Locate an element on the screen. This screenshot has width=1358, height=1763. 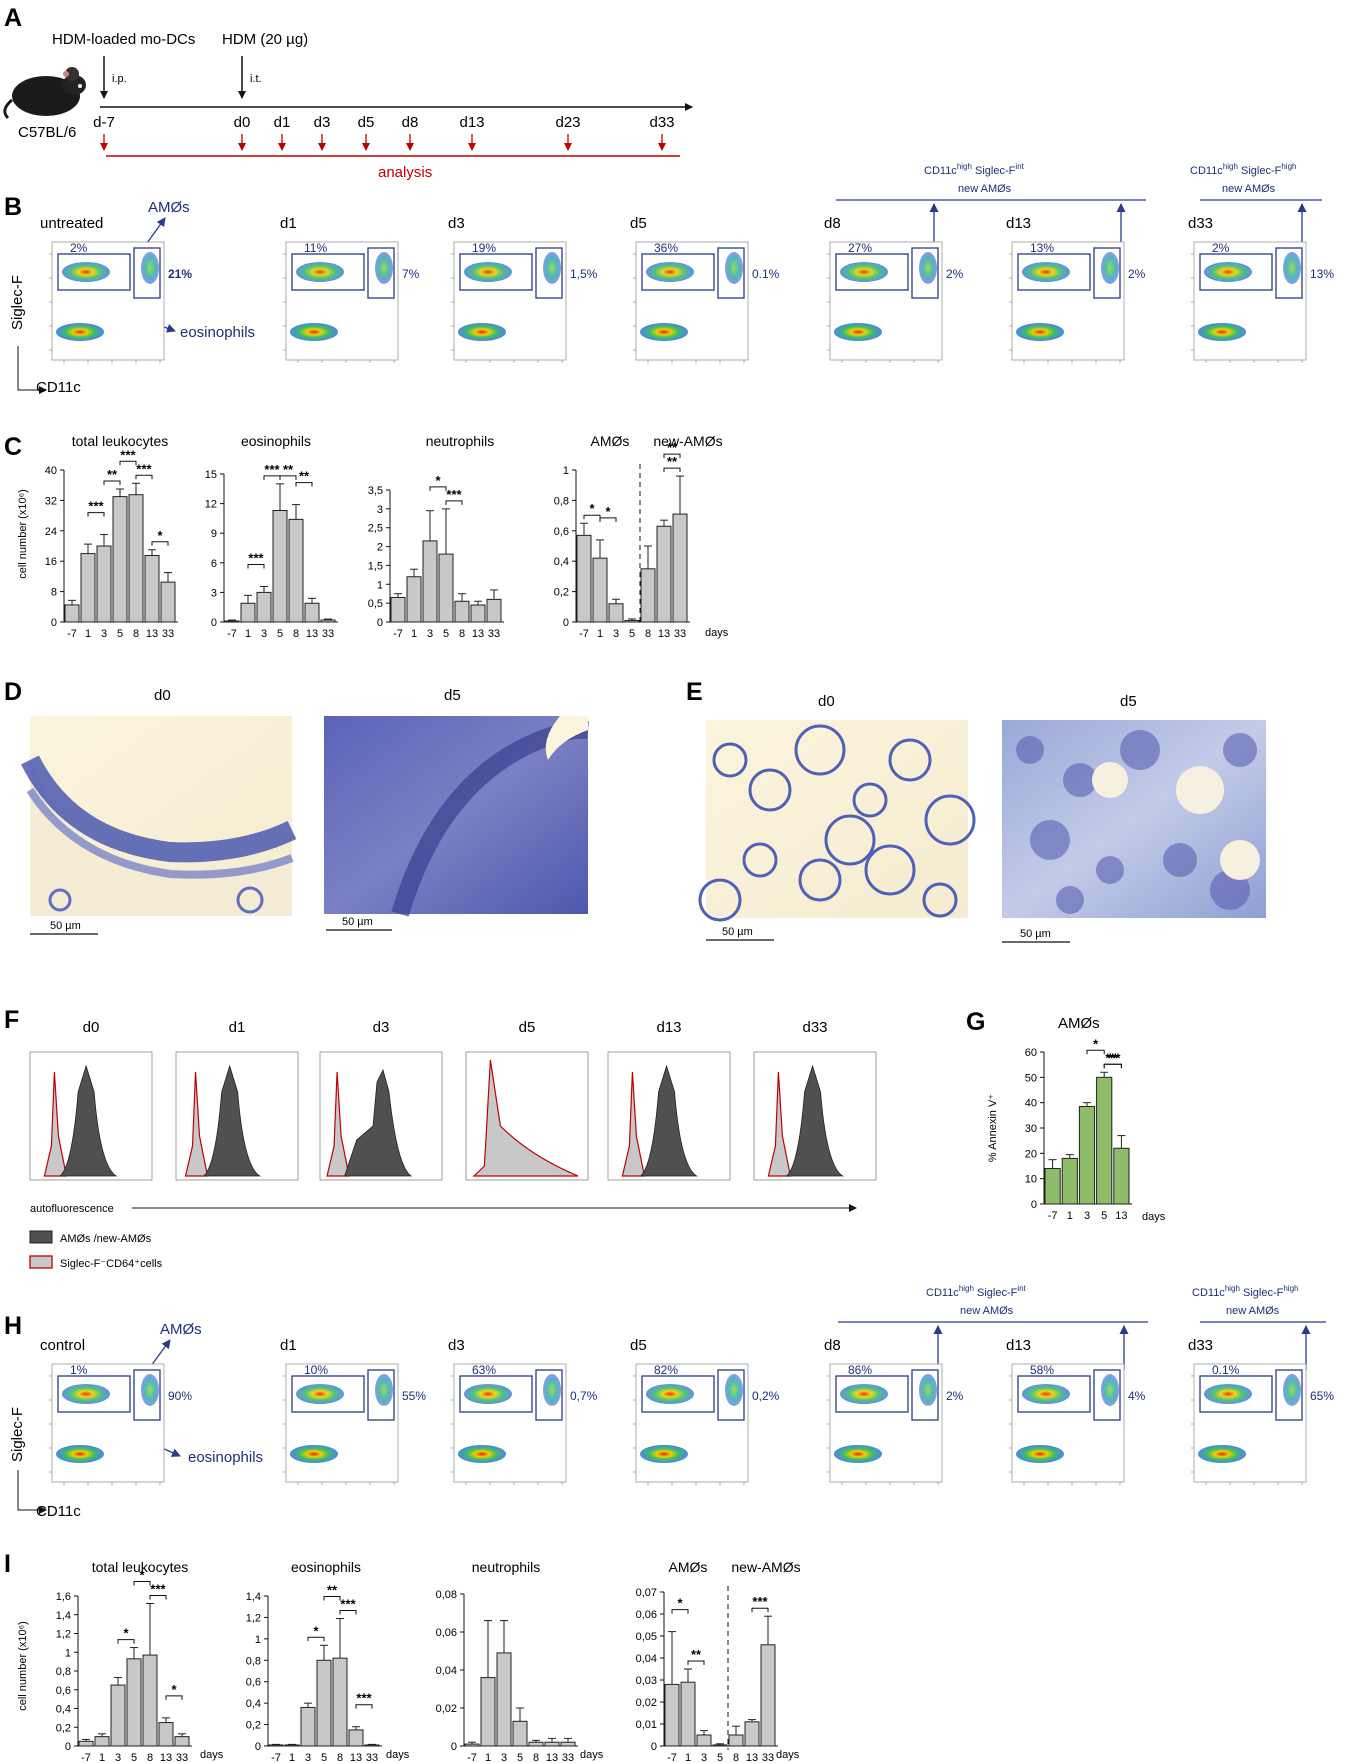
b-gate-left-pct: 2% is located at coordinates (1221, 248).